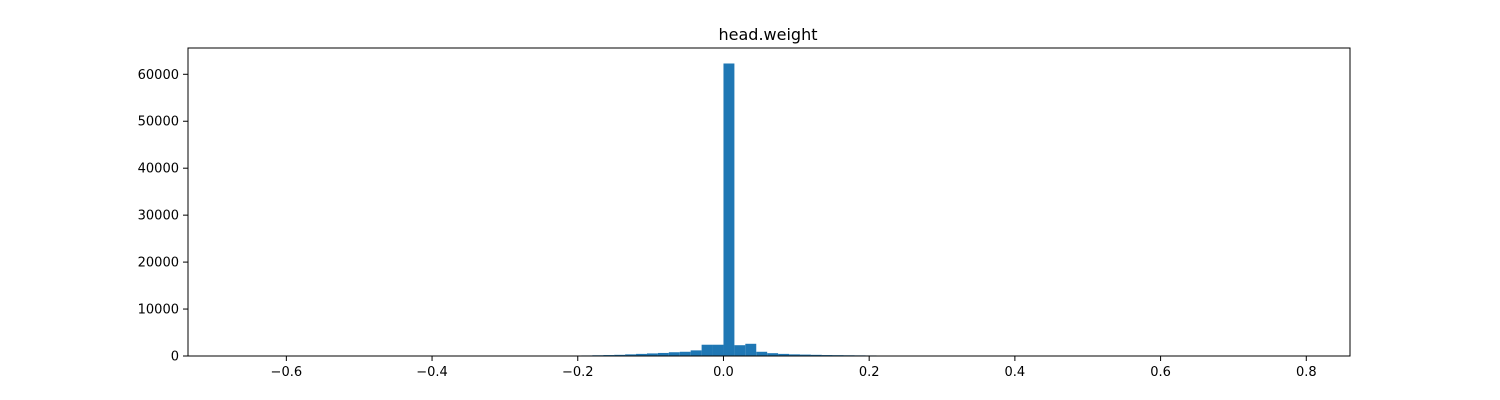 Image resolution: width=1500 pixels, height=400 pixels. I want to click on y-tick-label: 30000, so click(158, 216).